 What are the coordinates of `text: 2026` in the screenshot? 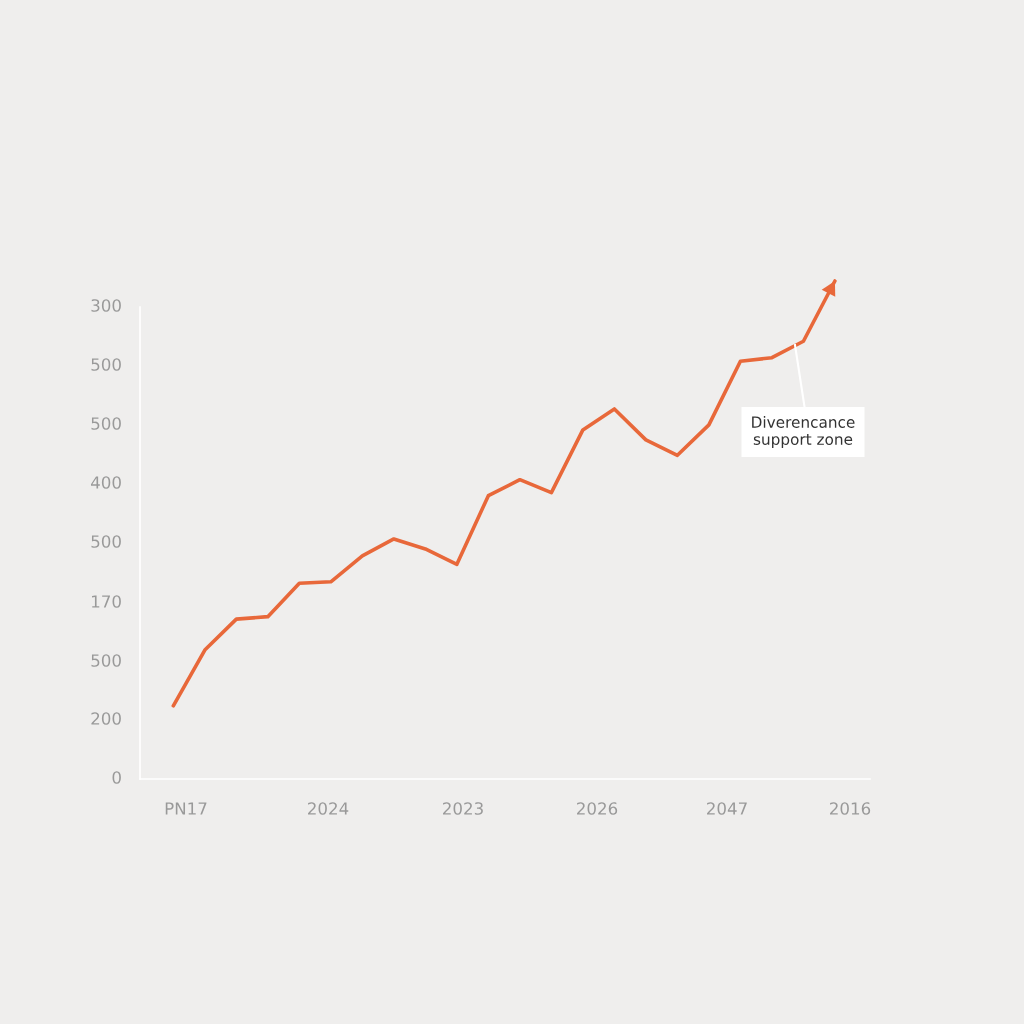 It's located at (597, 808).